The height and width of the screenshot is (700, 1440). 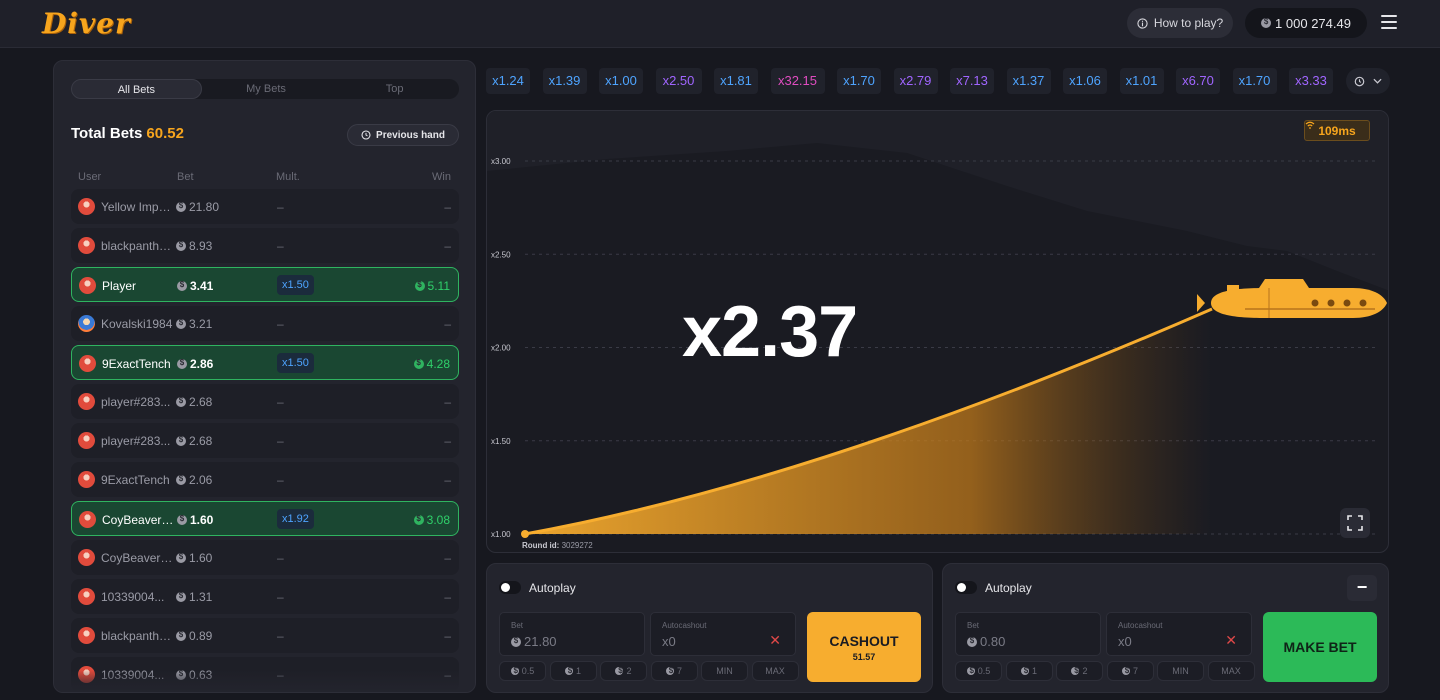 I want to click on hamburger-menu-icon, so click(x=1389, y=22).